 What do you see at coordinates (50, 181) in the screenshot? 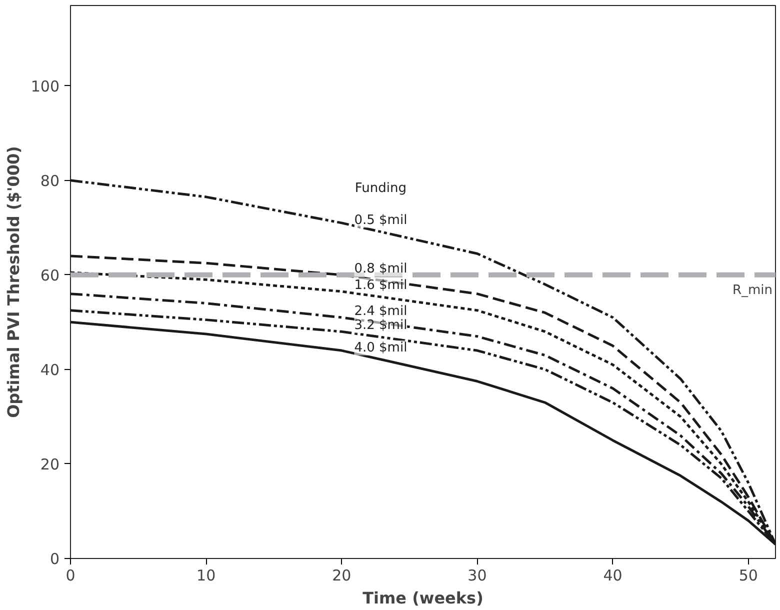
I see `y-tick-label: 80` at bounding box center [50, 181].